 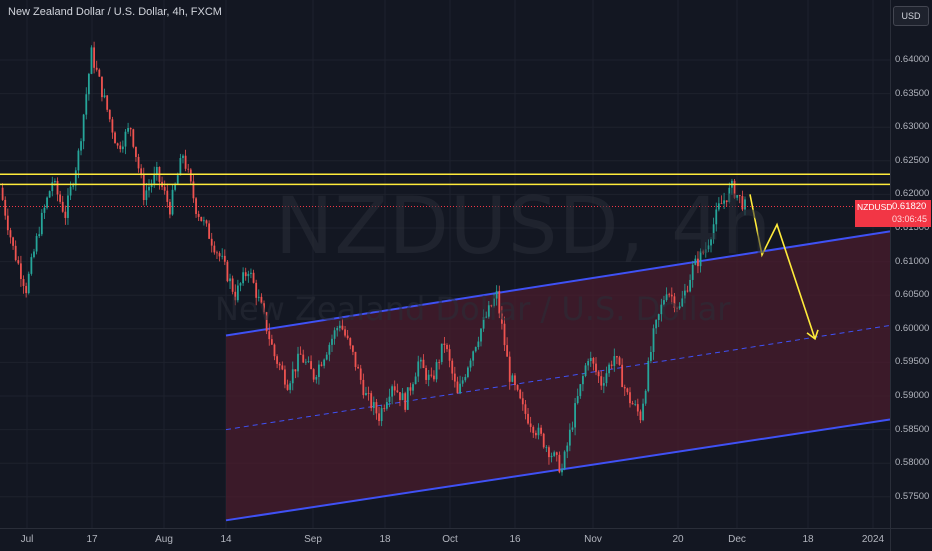 I want to click on last-price-symbol: NZDUSD, so click(x=875, y=207).